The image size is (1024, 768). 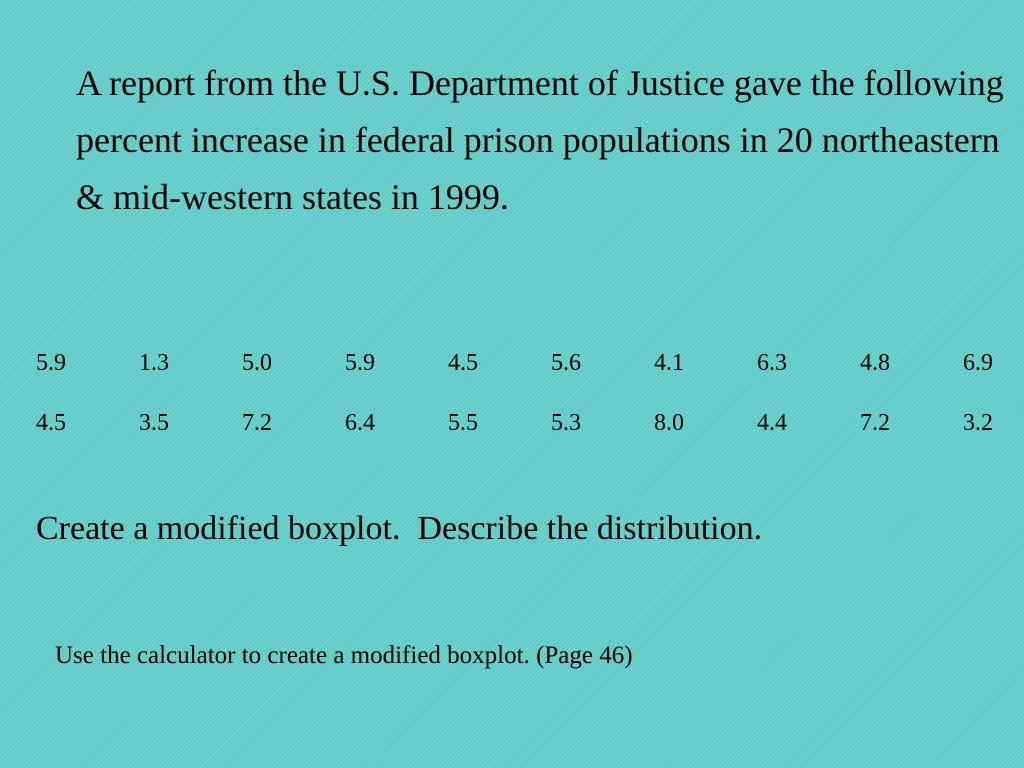 I want to click on data-cell: 5.6, so click(x=566, y=363).